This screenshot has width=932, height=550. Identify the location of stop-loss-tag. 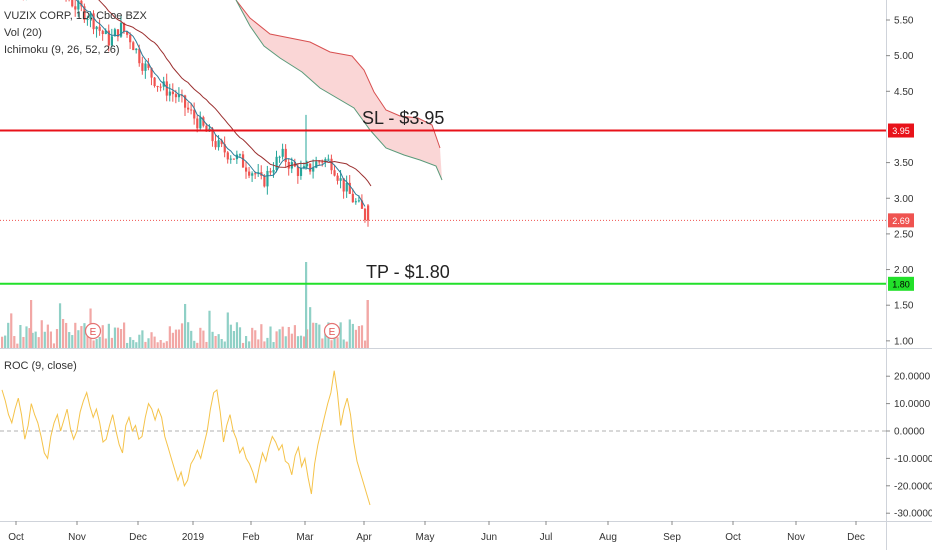
(901, 130).